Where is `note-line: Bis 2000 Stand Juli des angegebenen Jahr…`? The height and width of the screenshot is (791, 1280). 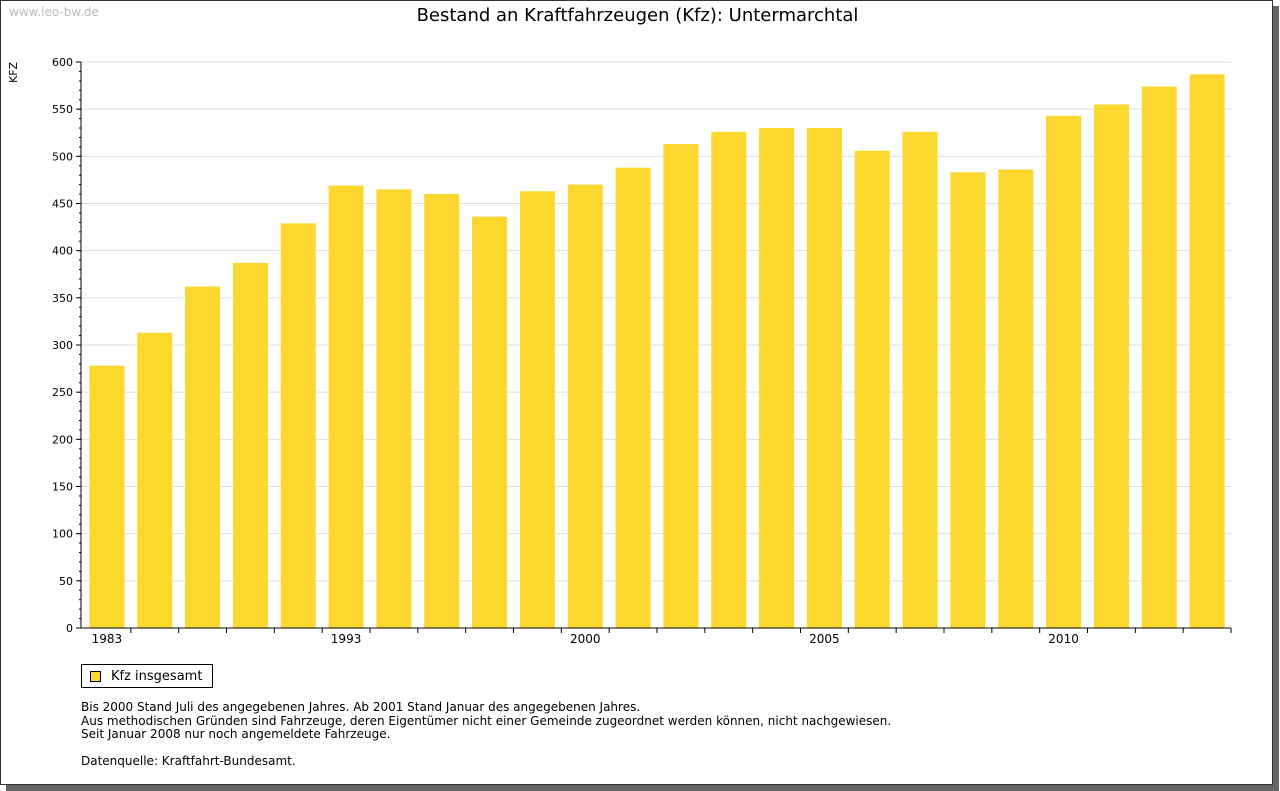
note-line: Bis 2000 Stand Juli des angegebenen Jahr… is located at coordinates (361, 707).